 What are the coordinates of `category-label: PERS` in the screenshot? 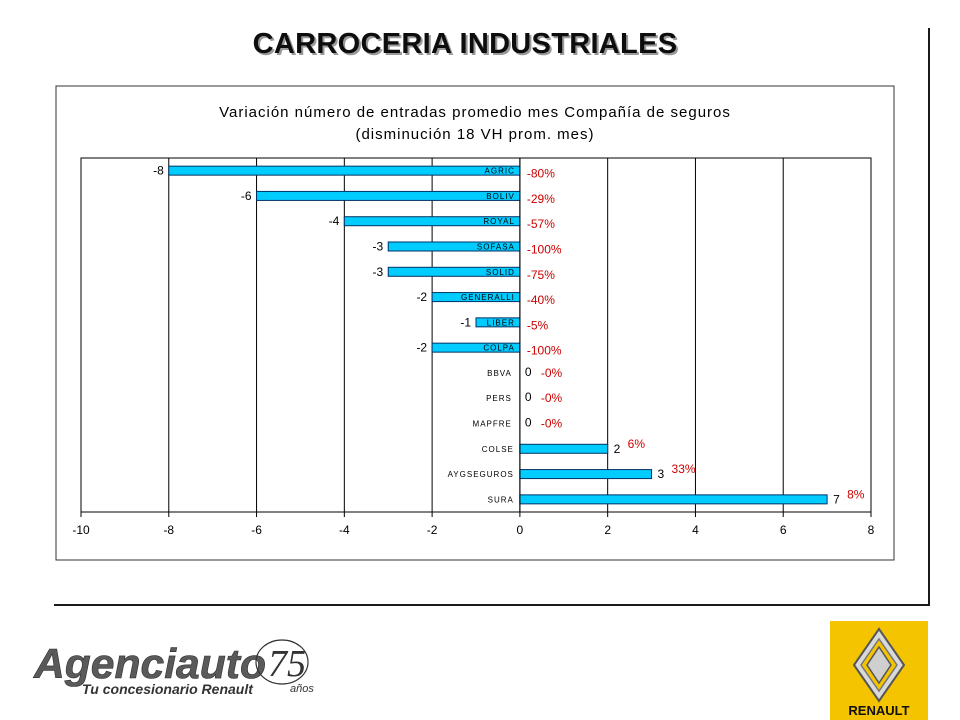 It's located at (499, 398).